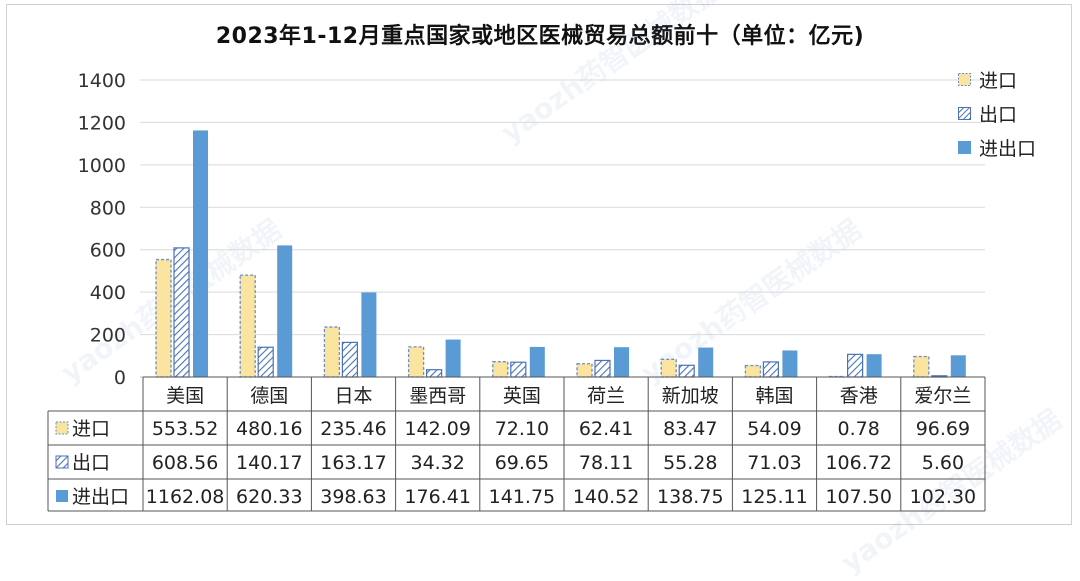  What do you see at coordinates (522, 497) in the screenshot?
I see `data-label: 141.75` at bounding box center [522, 497].